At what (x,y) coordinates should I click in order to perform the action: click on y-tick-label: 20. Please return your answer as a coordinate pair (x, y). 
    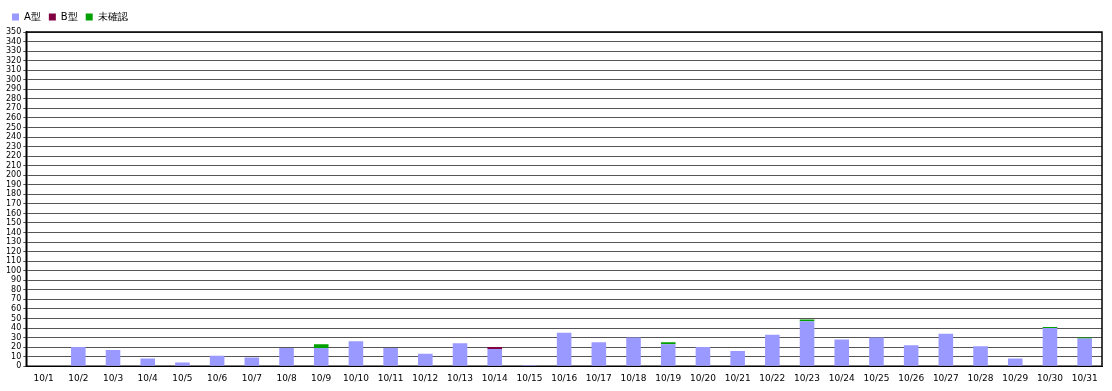
    Looking at the image, I should click on (16, 347).